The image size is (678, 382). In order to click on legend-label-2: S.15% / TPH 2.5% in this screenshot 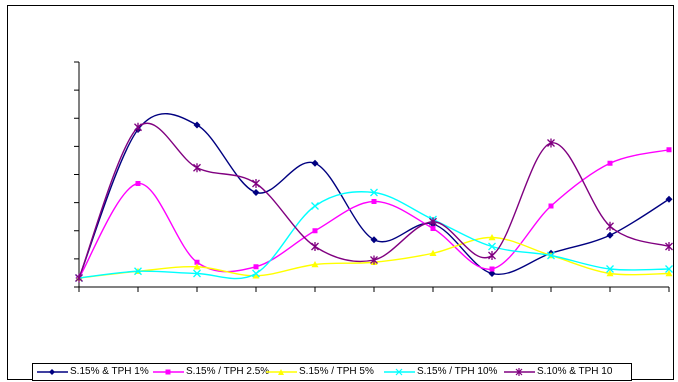, I will do `click(228, 371)`.